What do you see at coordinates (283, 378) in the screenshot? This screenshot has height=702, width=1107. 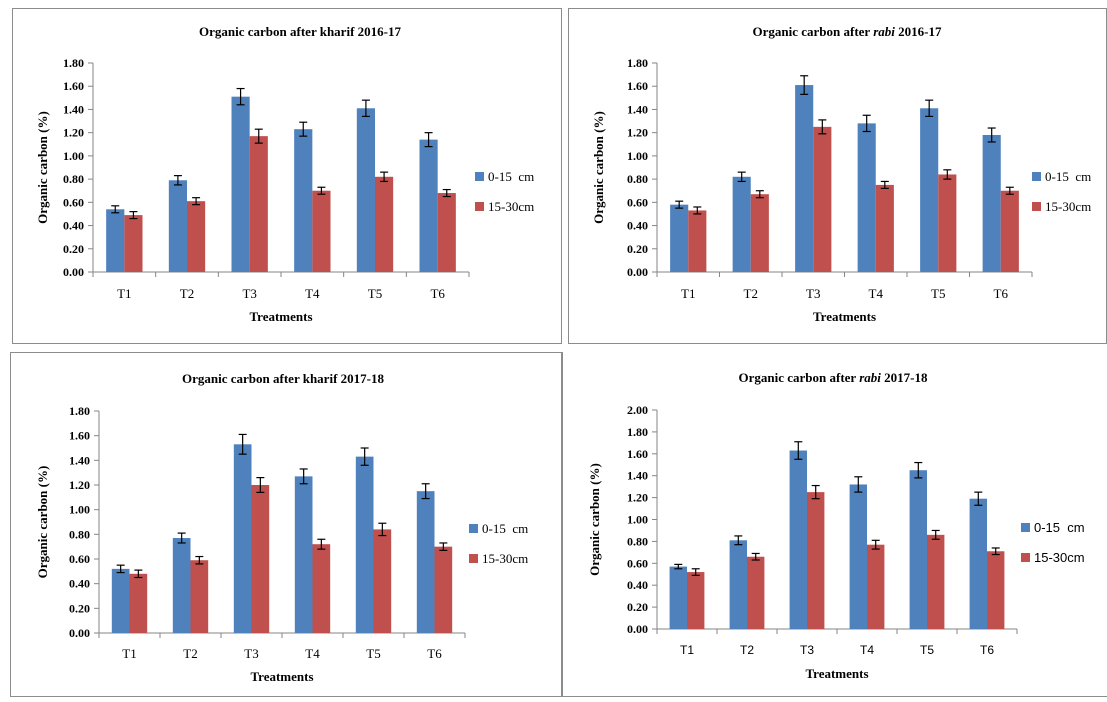 I see `chart-title: Organic carbon after kharif 2017-18` at bounding box center [283, 378].